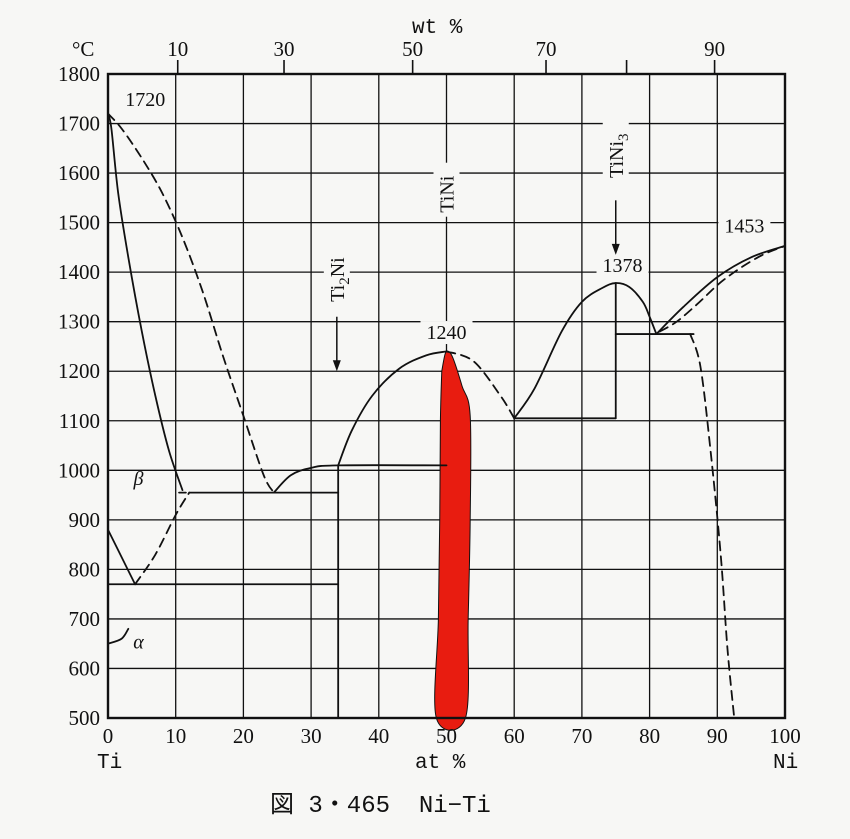  Describe the element at coordinates (340, 279) in the screenshot. I see `compound-name: Ti2Ni` at that location.